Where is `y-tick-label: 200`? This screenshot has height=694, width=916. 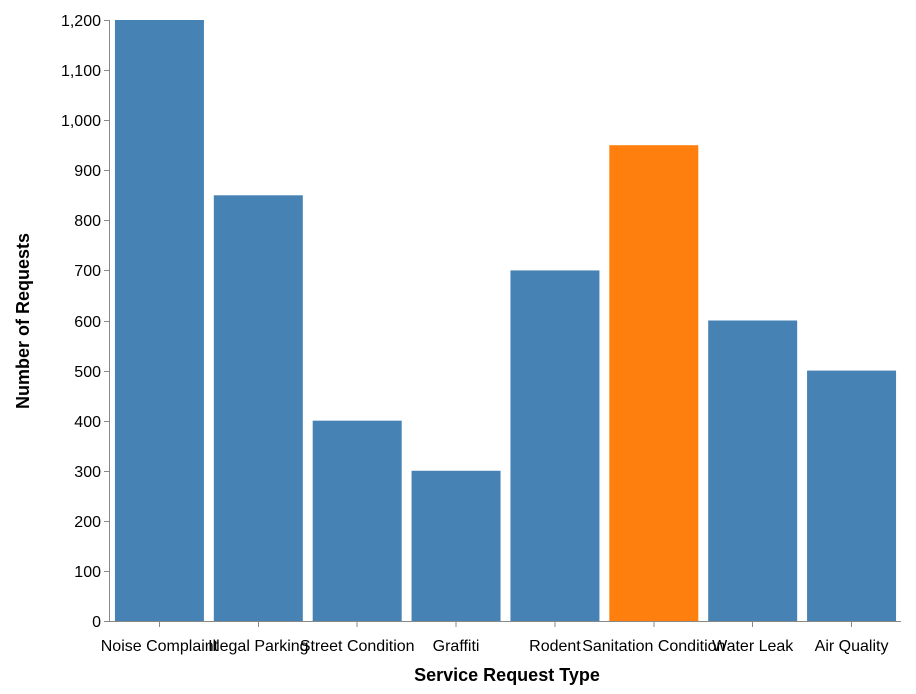 y-tick-label: 200 is located at coordinates (87, 522).